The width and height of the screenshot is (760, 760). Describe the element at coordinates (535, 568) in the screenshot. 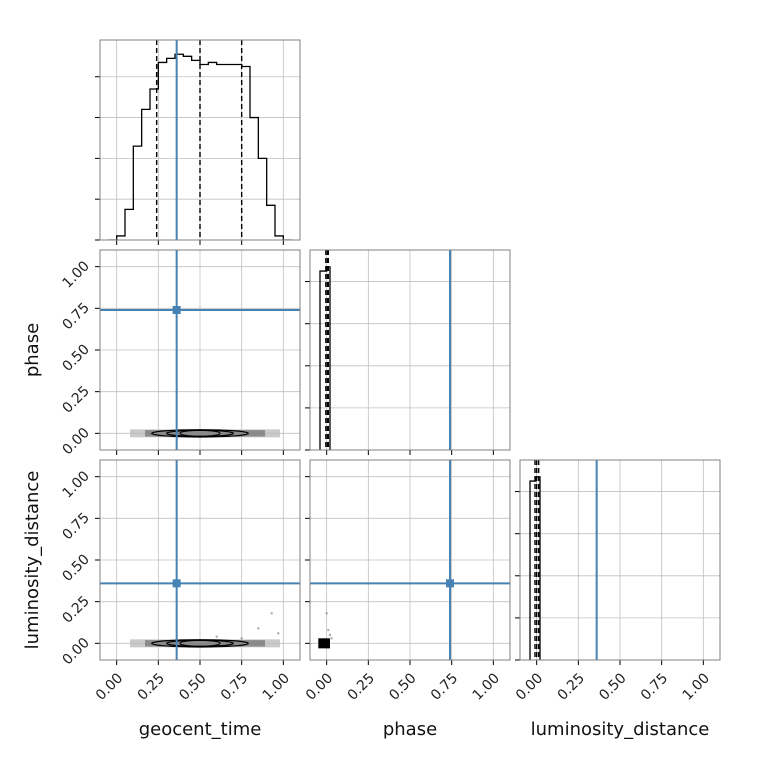

I see `histogram-luminosity_distance` at that location.